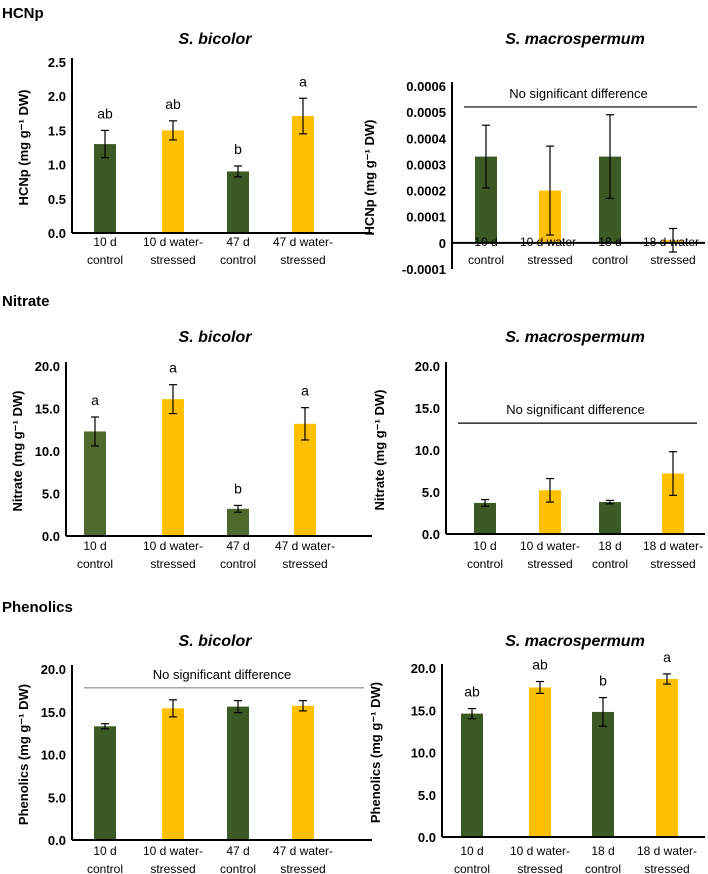  What do you see at coordinates (426, 164) in the screenshot?
I see `y-tick-label: 0.0003` at bounding box center [426, 164].